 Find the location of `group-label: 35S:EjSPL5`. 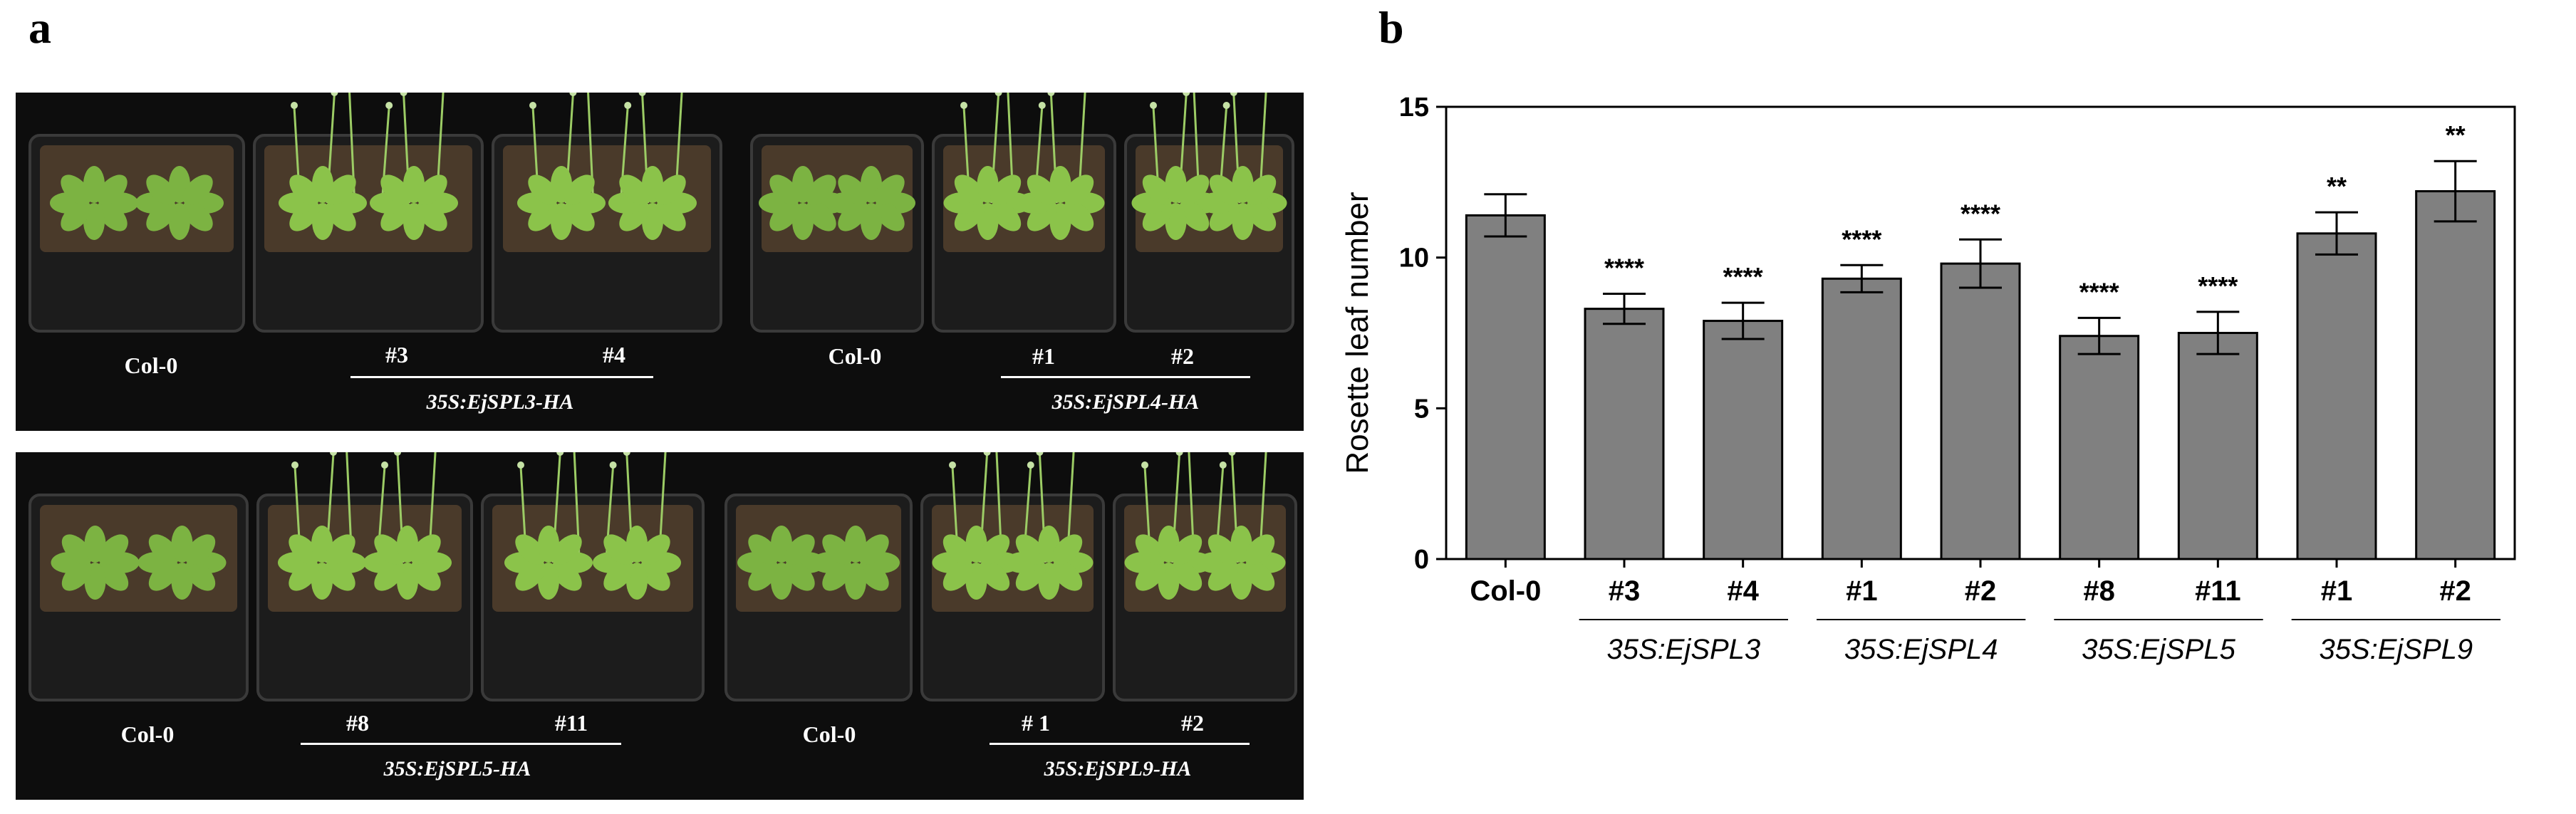

group-label: 35S:EjSPL5 is located at coordinates (2158, 649).